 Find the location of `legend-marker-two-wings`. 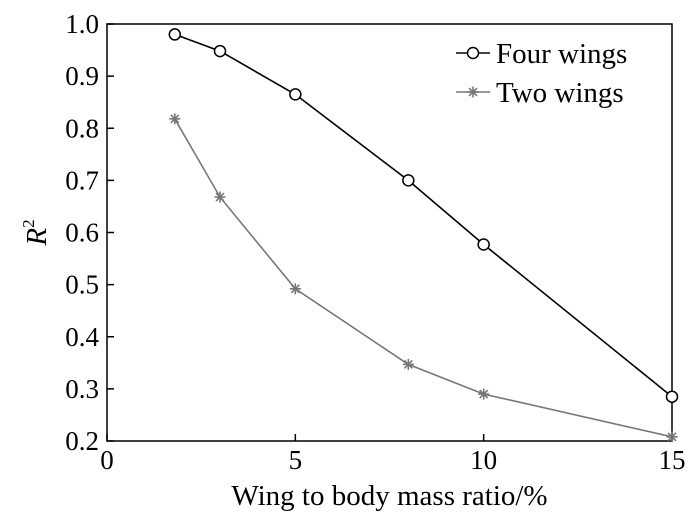

legend-marker-two-wings is located at coordinates (473, 92).